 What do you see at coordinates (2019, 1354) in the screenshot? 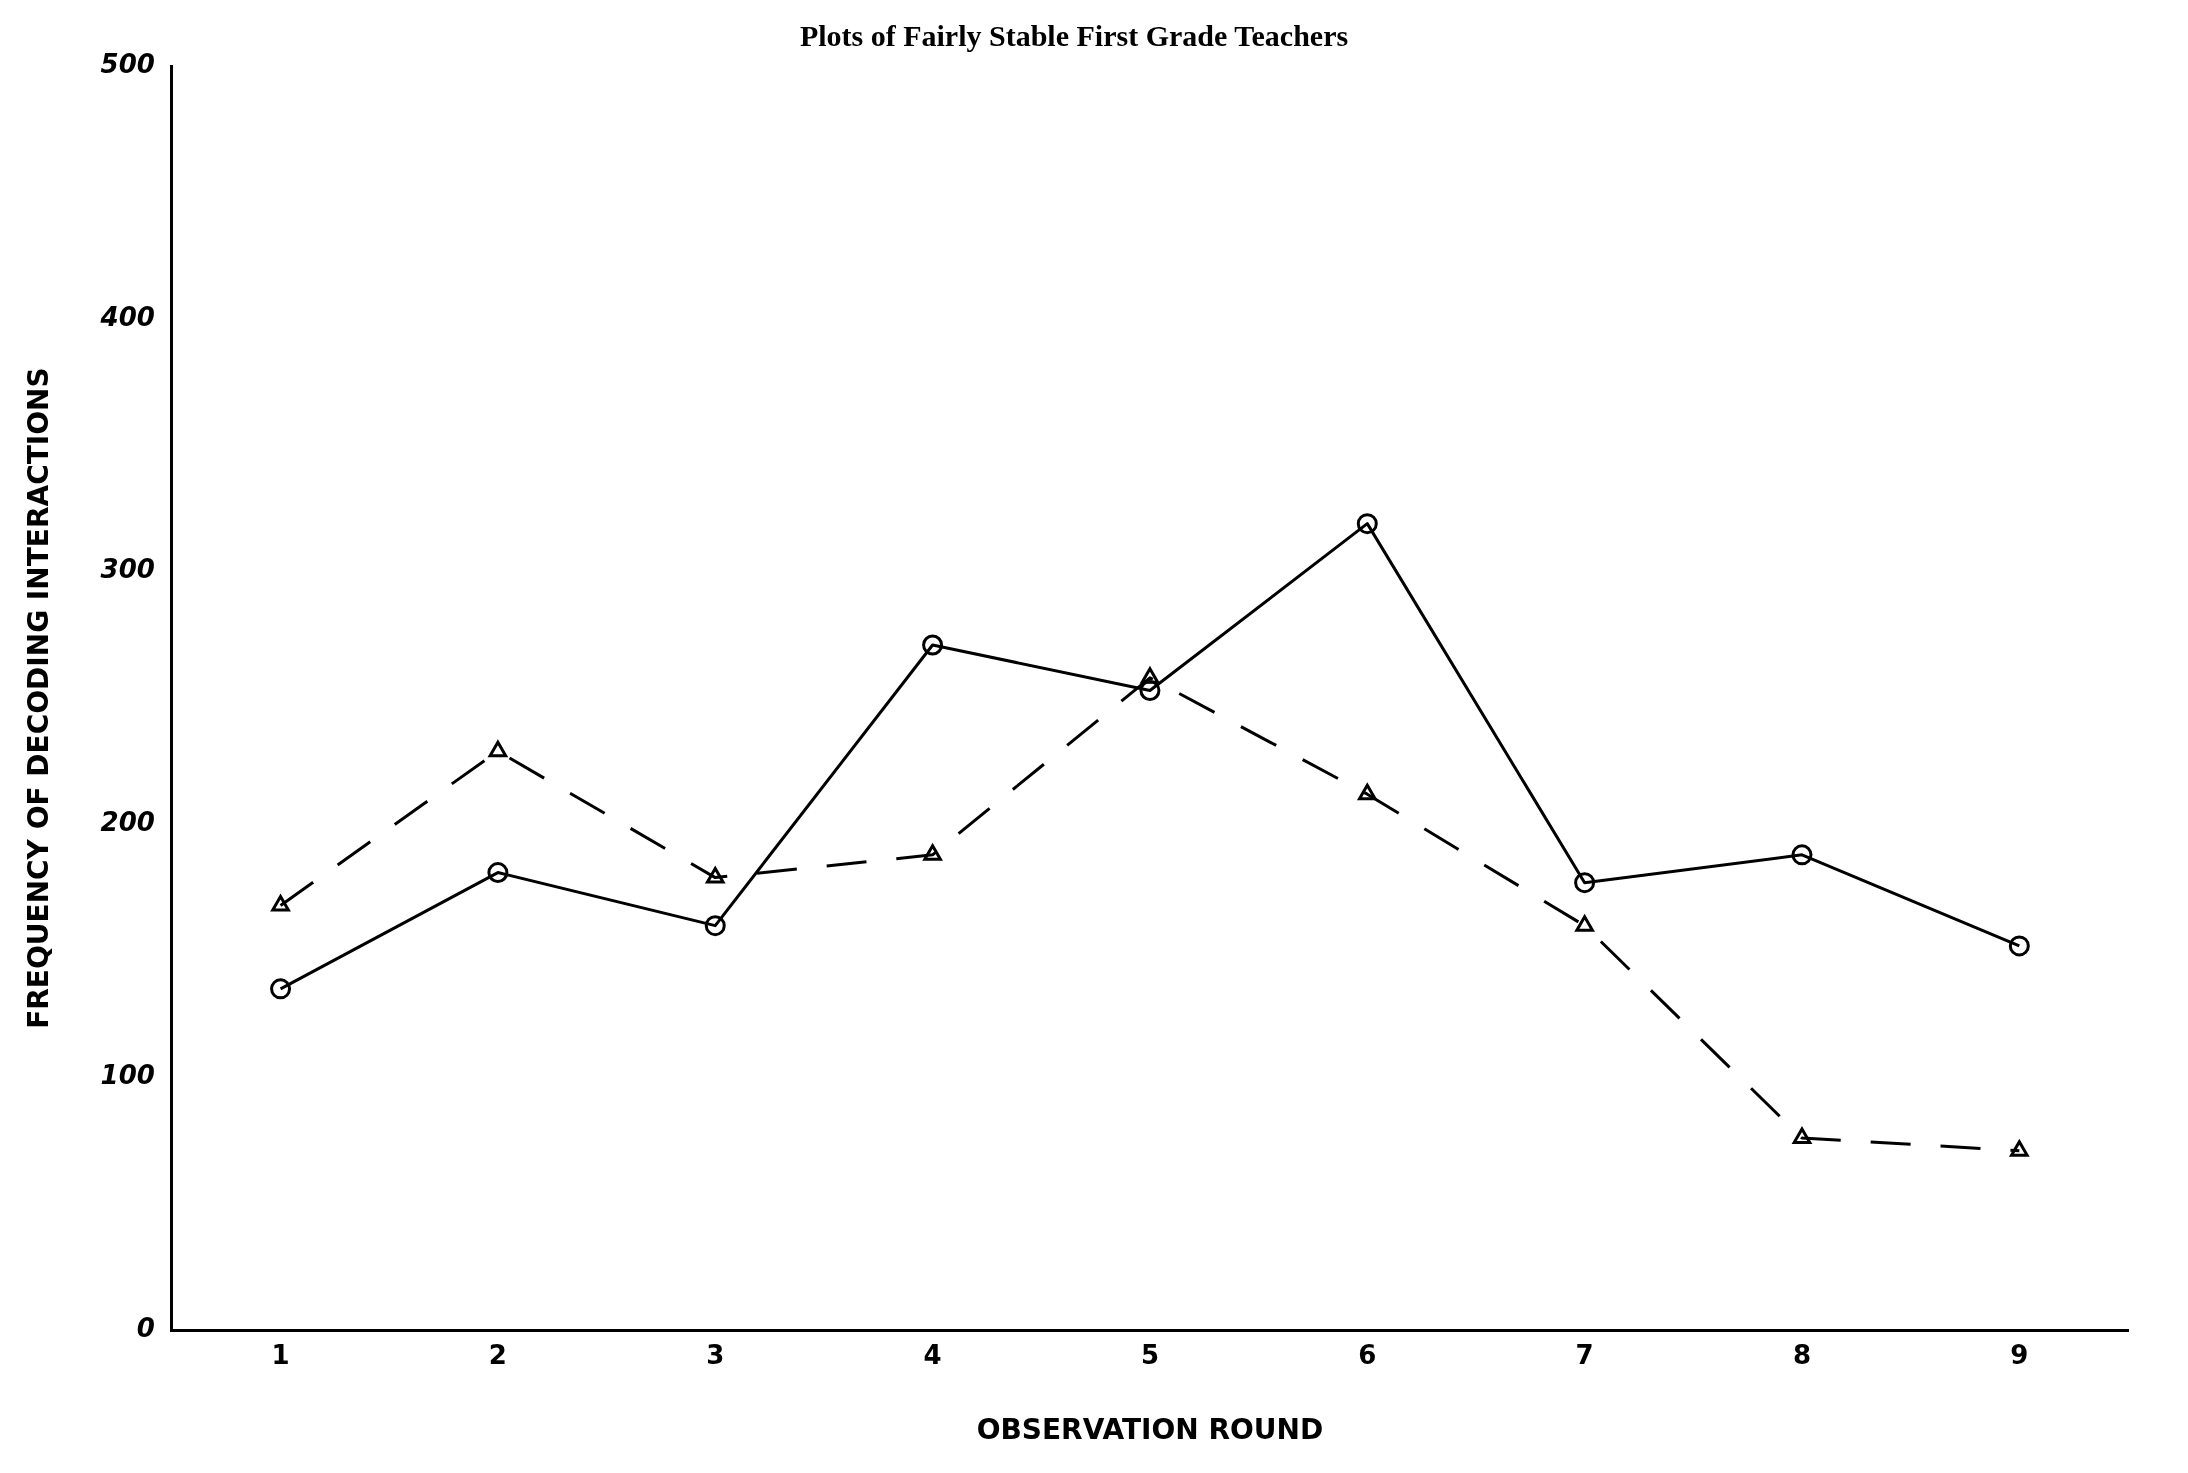
I see `x-tick-label: 9` at bounding box center [2019, 1354].